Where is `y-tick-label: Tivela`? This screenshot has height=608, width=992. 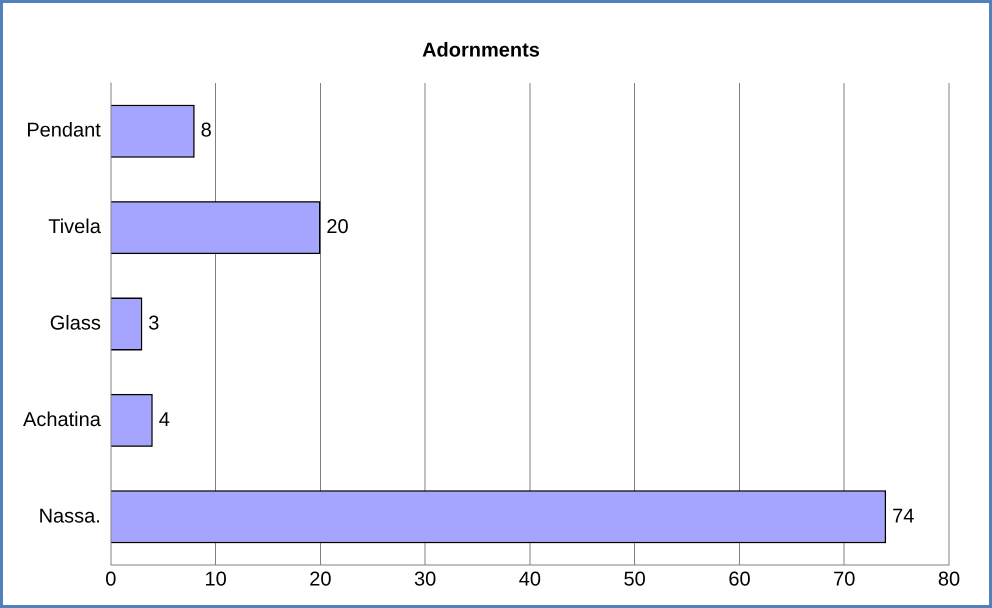
y-tick-label: Tivela is located at coordinates (75, 227).